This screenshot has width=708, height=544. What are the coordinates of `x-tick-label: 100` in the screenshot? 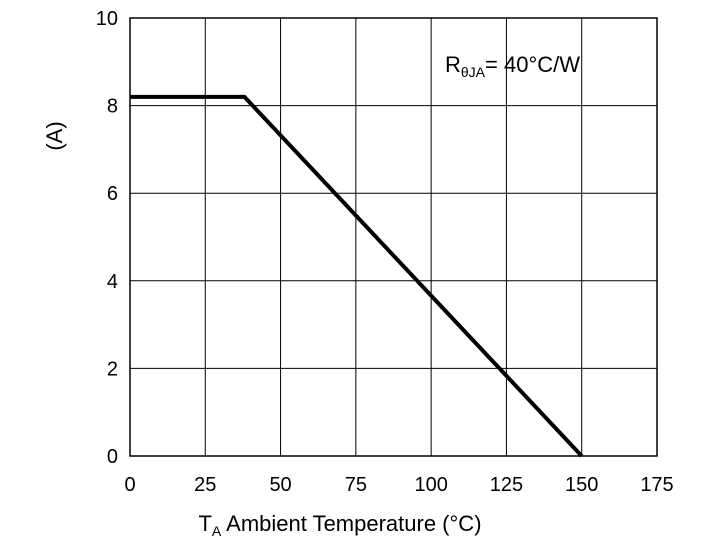 It's located at (430, 485).